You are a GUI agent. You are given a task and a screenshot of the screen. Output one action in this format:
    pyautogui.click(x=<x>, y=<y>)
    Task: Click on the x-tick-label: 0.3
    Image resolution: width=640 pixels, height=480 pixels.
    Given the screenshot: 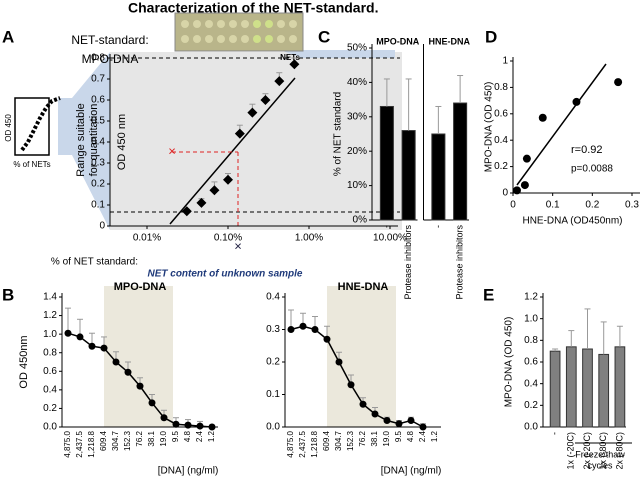 What is the action you would take?
    pyautogui.click(x=632, y=205)
    